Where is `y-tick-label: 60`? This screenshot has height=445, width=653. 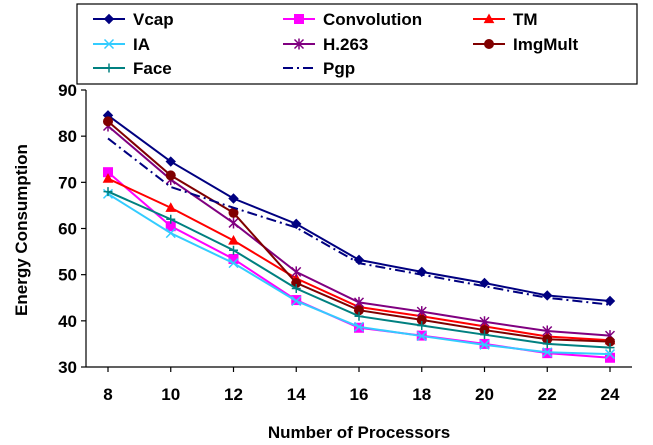
y-tick-label: 60 is located at coordinates (67, 229).